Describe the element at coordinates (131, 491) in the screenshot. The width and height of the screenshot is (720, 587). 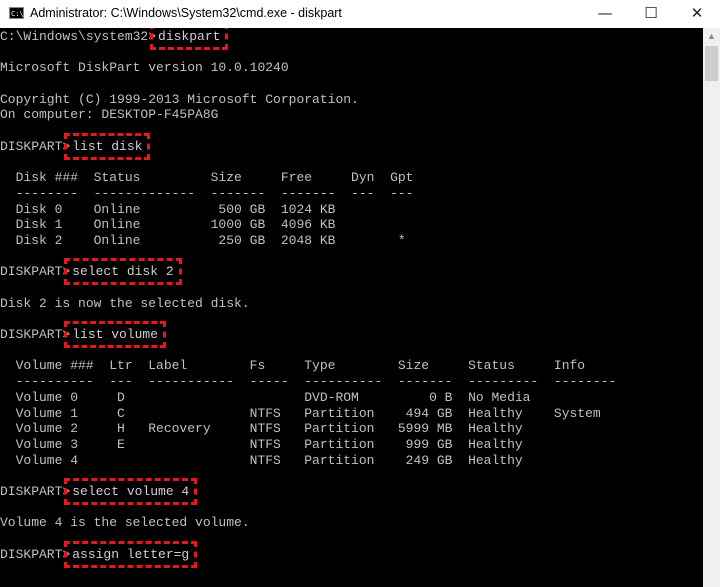
I see `highlighted-command: select volume 4` at that location.